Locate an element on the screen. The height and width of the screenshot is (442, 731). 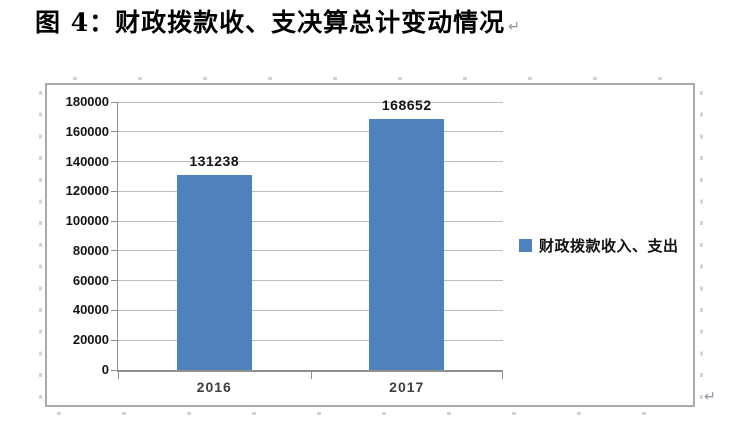
legend-label: 财政拨款收入、支出 is located at coordinates (609, 246).